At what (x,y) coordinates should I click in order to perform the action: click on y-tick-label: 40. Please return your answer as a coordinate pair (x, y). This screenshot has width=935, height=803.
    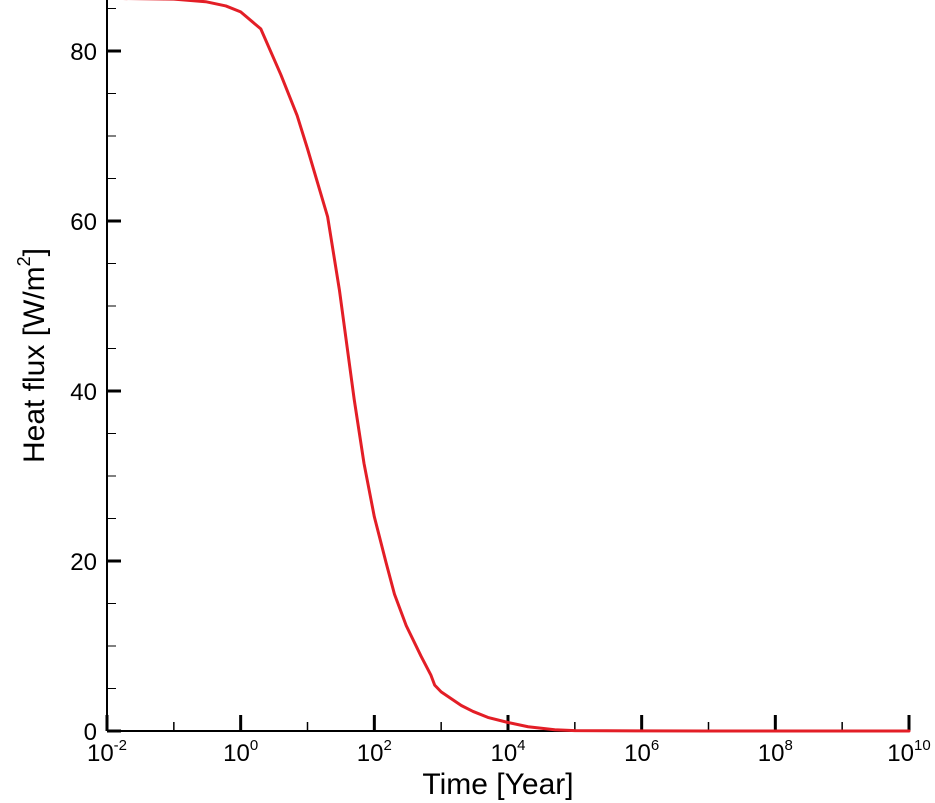
    Looking at the image, I should click on (83, 392).